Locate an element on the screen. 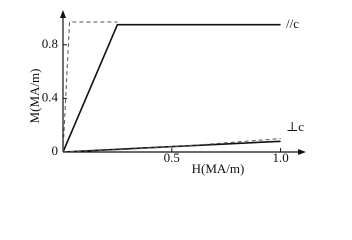 This screenshot has height=240, width=352. x-tick-label: 1.0 is located at coordinates (280, 157).